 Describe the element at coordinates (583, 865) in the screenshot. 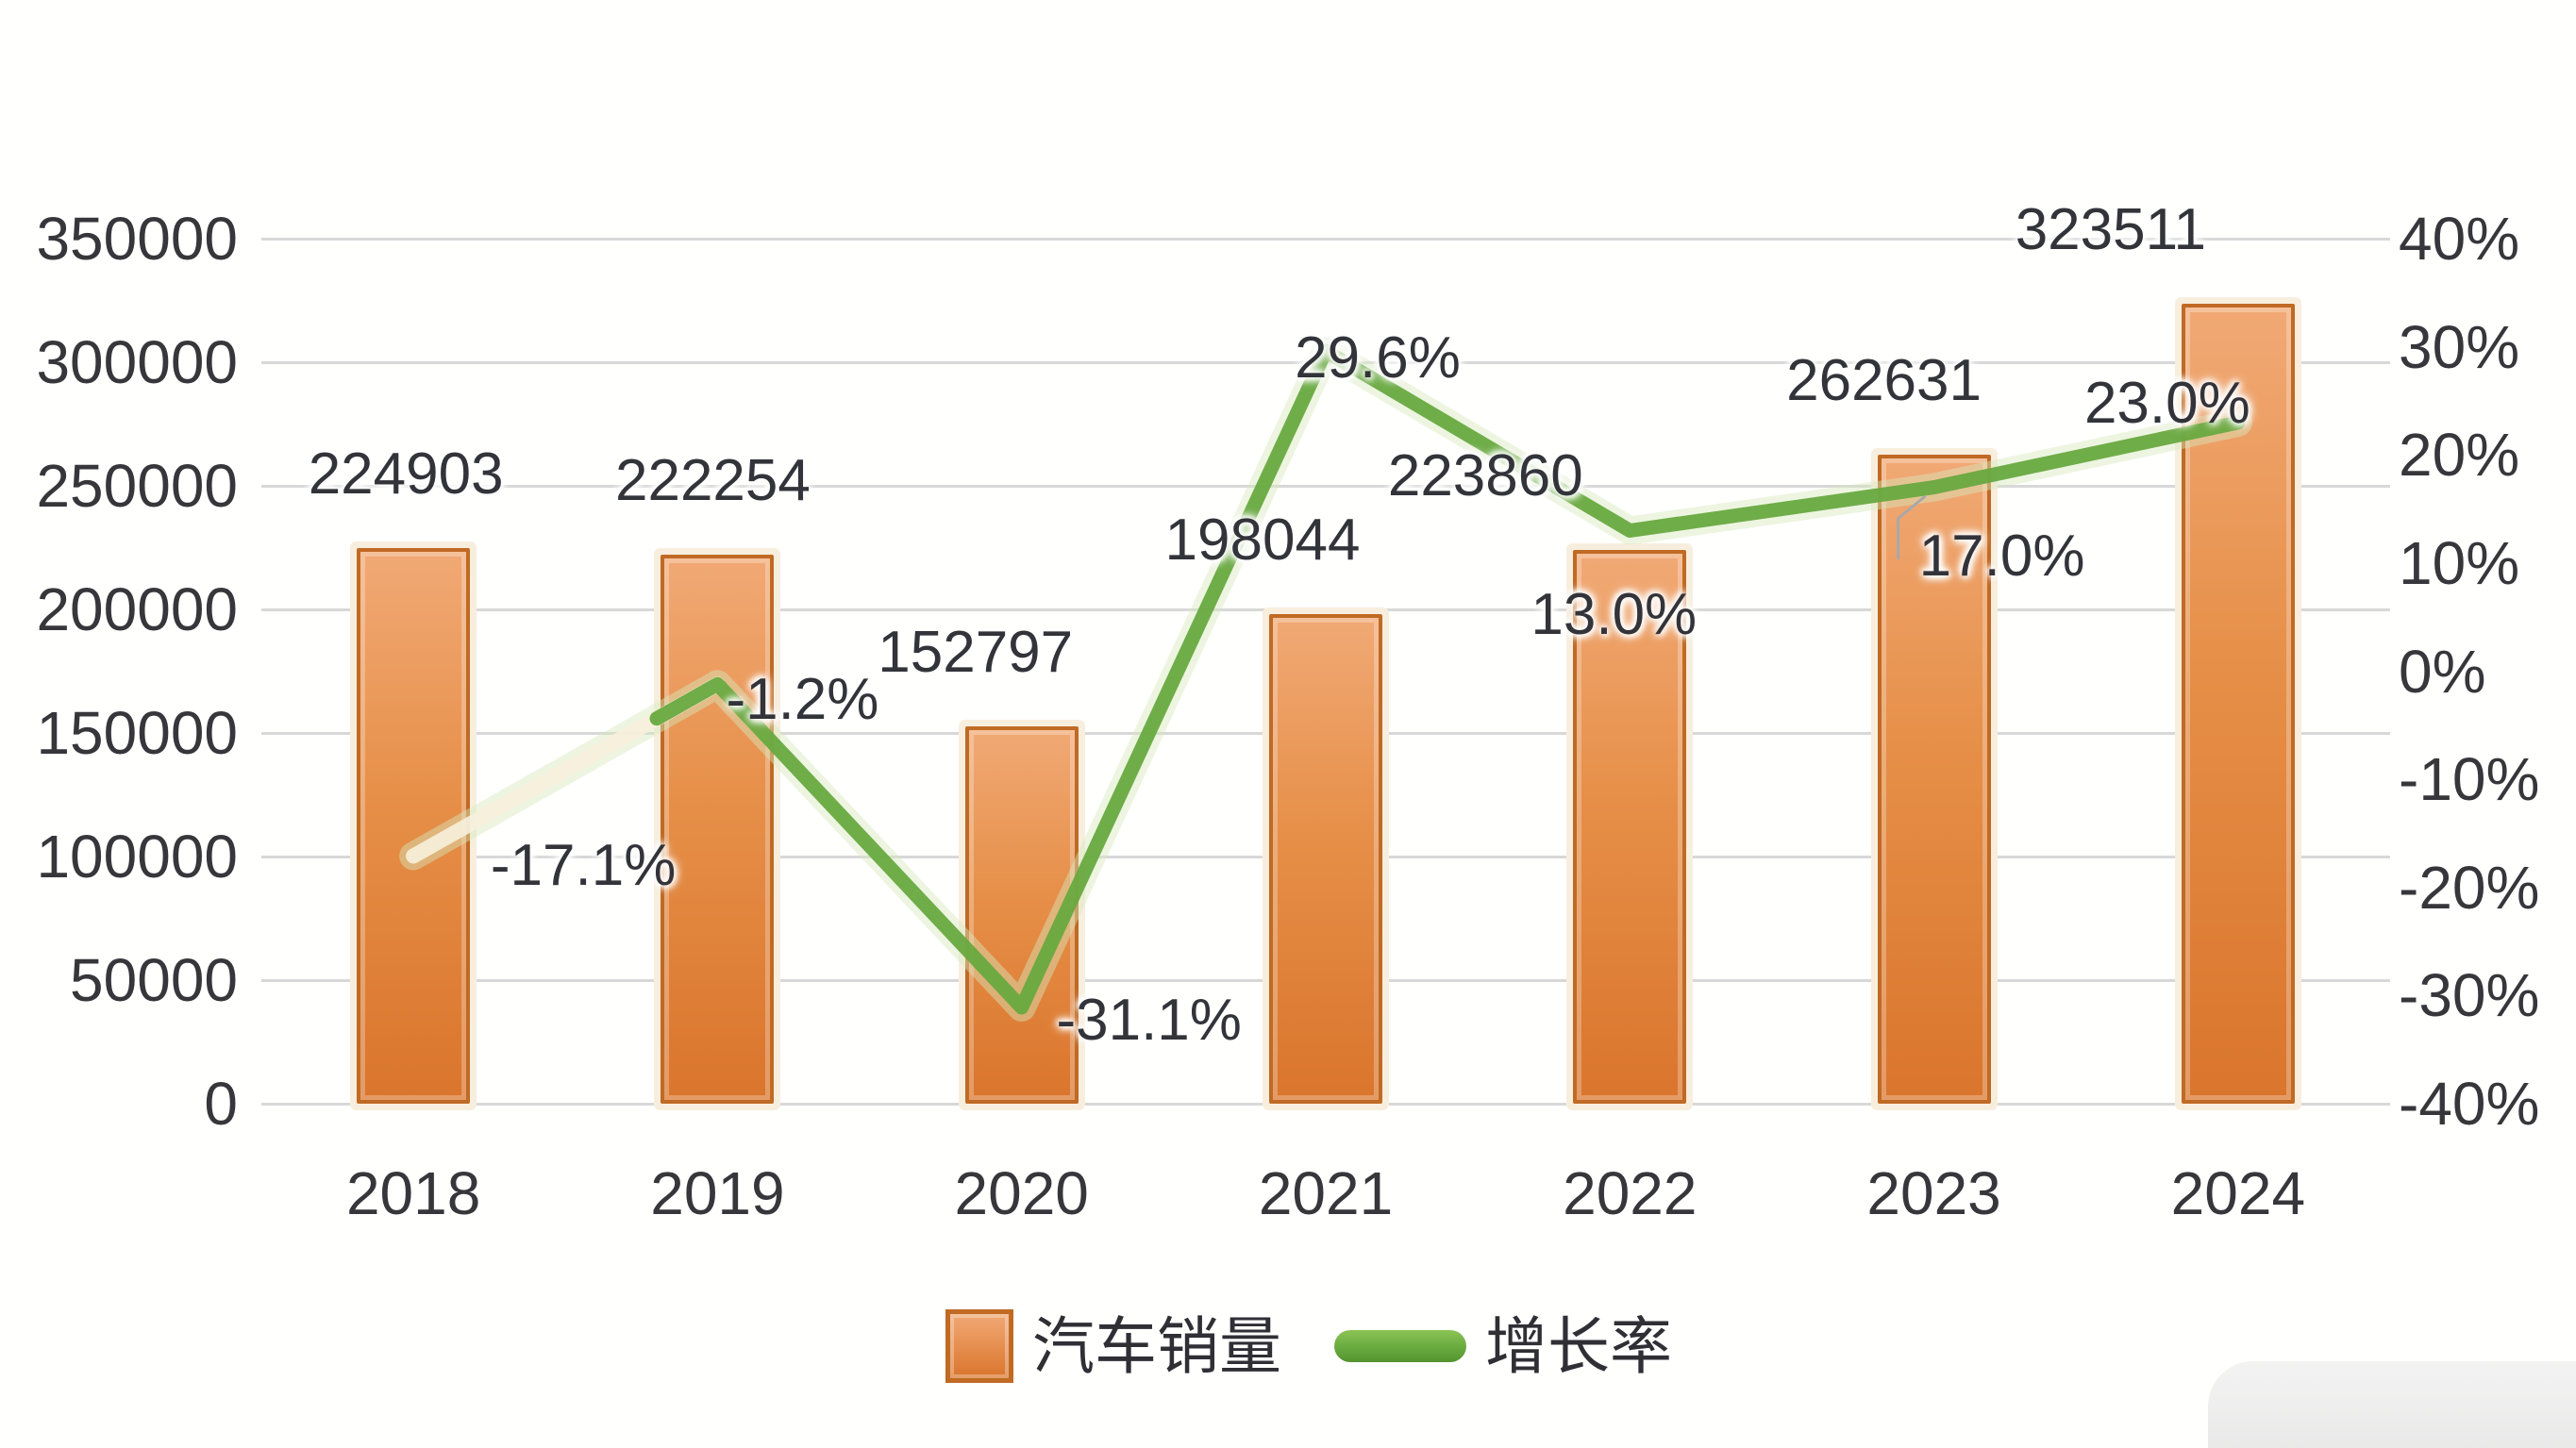

I see `growth-rate-label: -17.1%` at that location.